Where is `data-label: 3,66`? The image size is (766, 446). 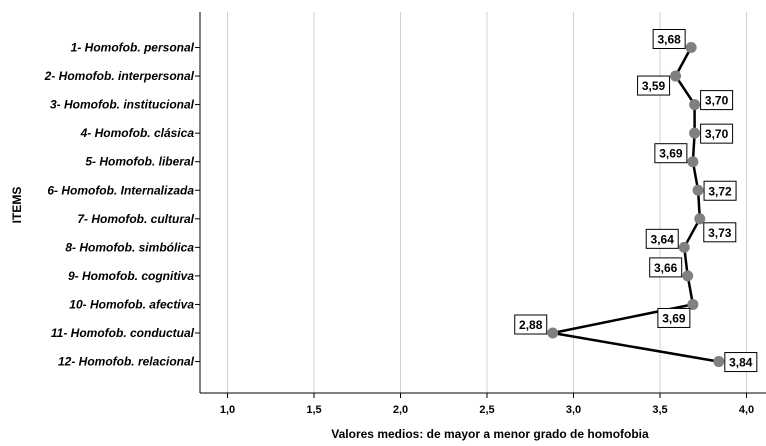 data-label: 3,66 is located at coordinates (666, 268).